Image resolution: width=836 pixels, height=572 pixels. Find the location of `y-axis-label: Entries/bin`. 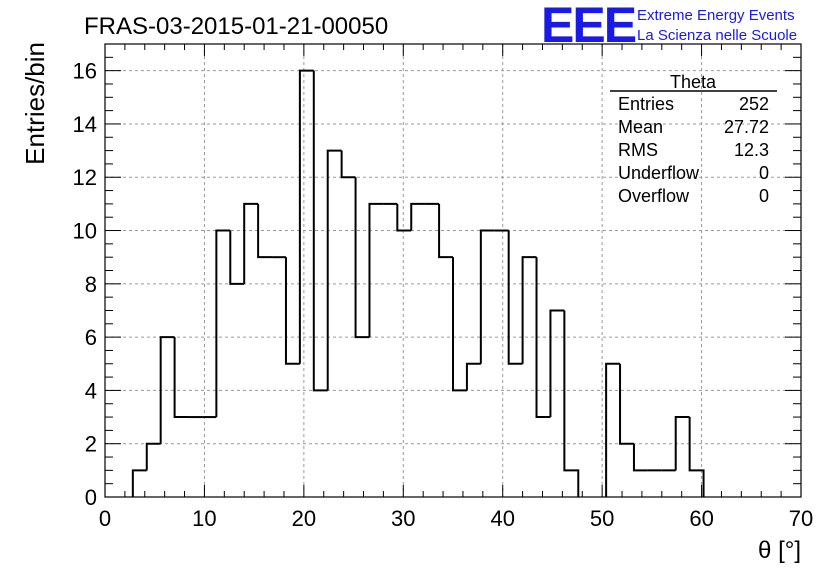

y-axis-label: Entries/bin is located at coordinates (35, 103).